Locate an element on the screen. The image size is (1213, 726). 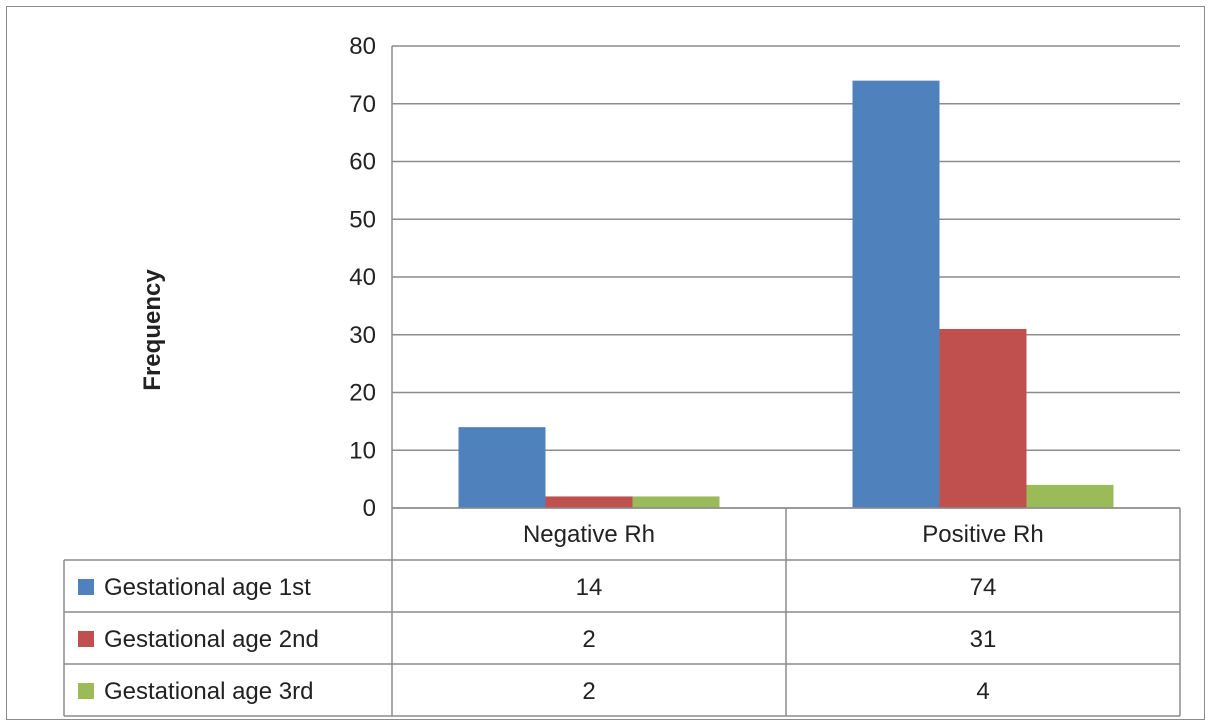
y-tick-label: 30 is located at coordinates (362, 335).